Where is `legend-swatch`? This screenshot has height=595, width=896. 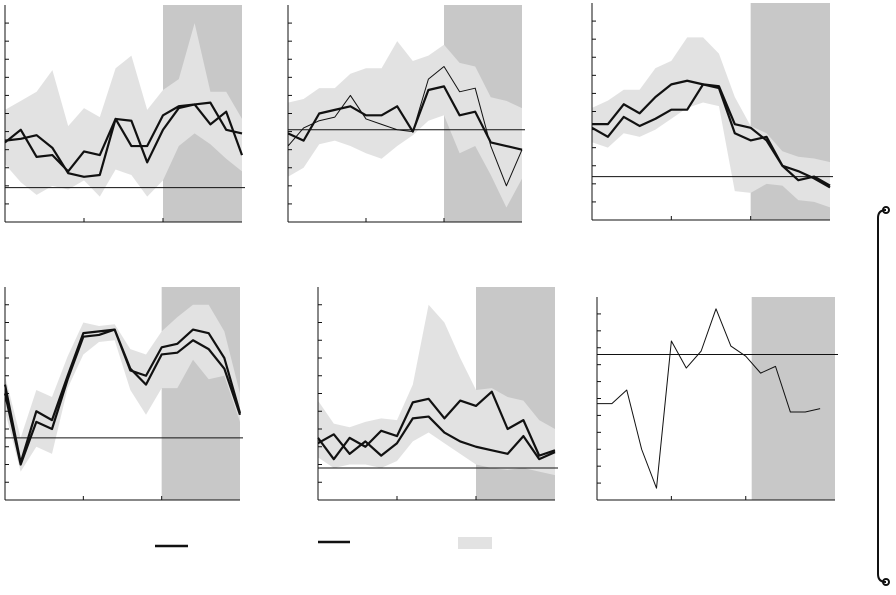 legend-swatch is located at coordinates (475, 543).